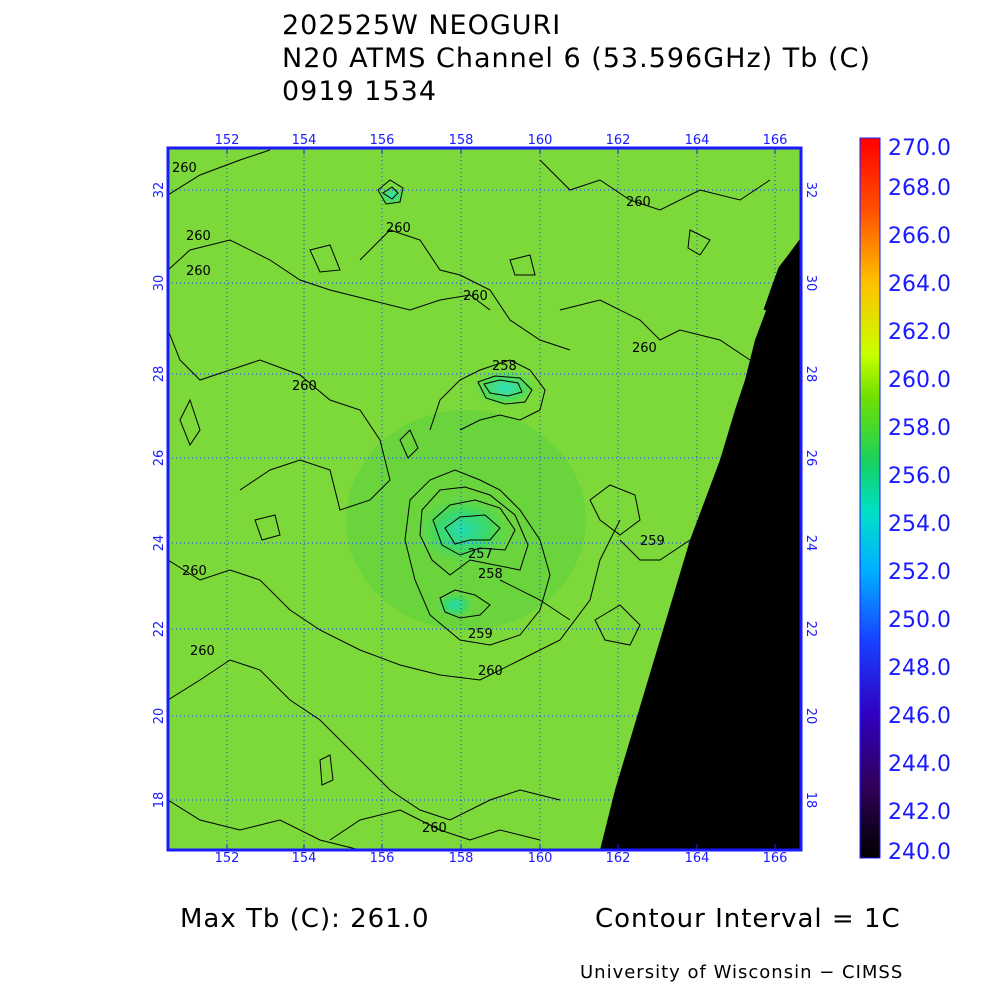 The image size is (1000, 1000). What do you see at coordinates (501, 140) in the screenshot?
I see `lon-labels-top: 152 154 156 158 160 162 164 166` at bounding box center [501, 140].